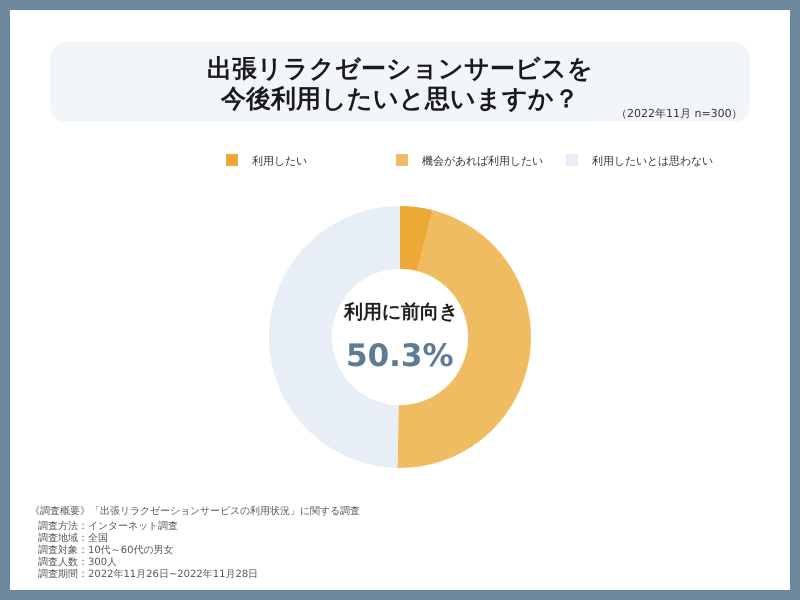 The width and height of the screenshot is (800, 600). What do you see at coordinates (652, 161) in the screenshot?
I see `legend-label: 利用したいとは思わない` at bounding box center [652, 161].